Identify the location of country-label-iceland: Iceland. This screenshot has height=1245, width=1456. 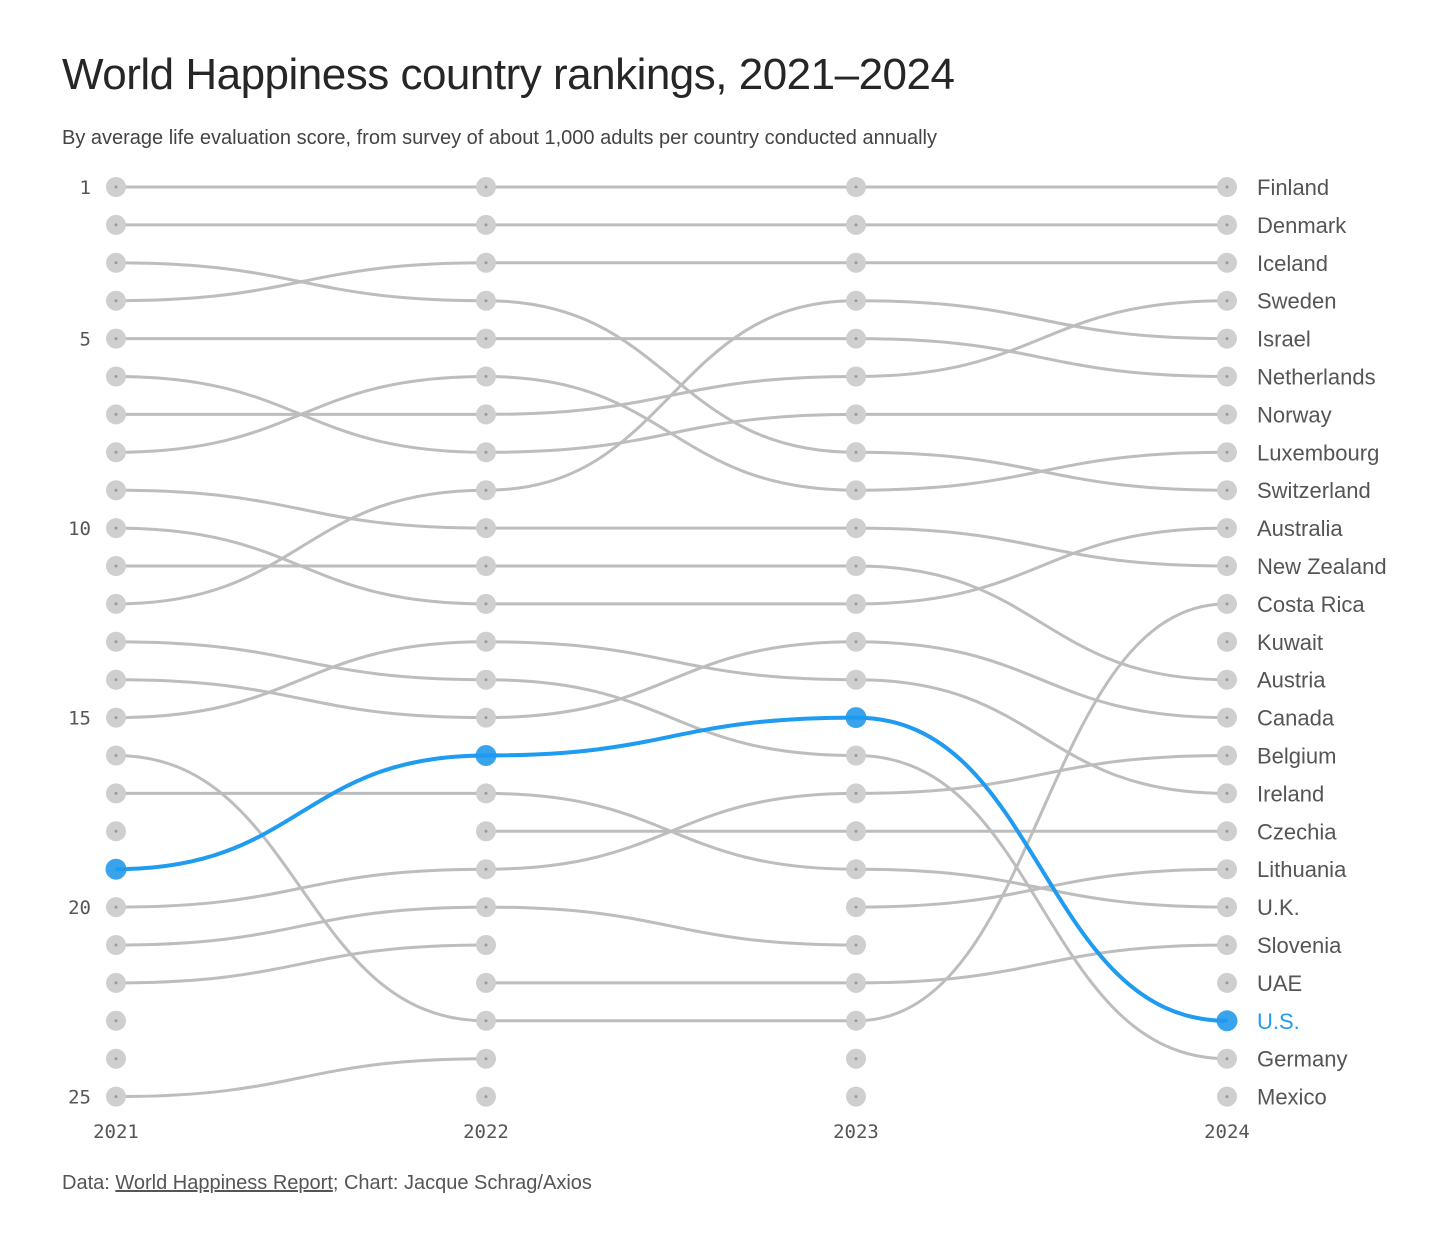
(1292, 263).